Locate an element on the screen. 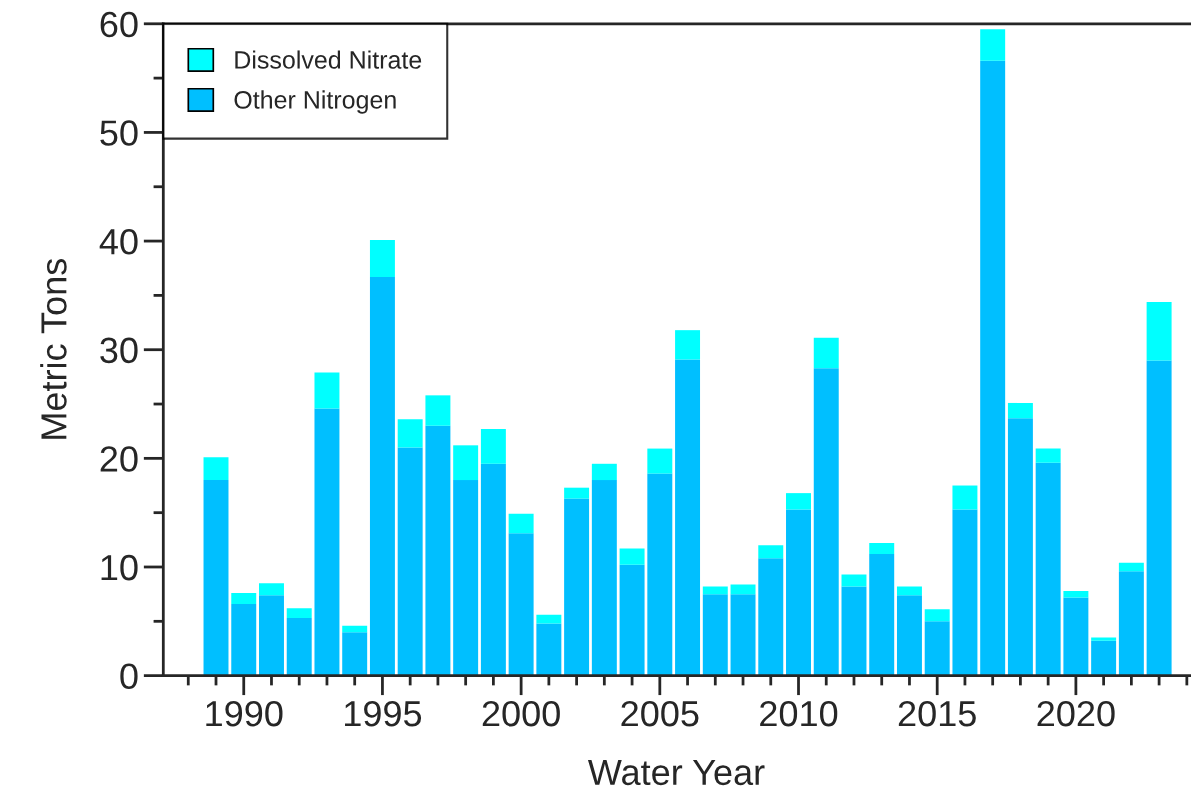 The width and height of the screenshot is (1192, 793). y-axis-title: Metric Tons is located at coordinates (53, 349).